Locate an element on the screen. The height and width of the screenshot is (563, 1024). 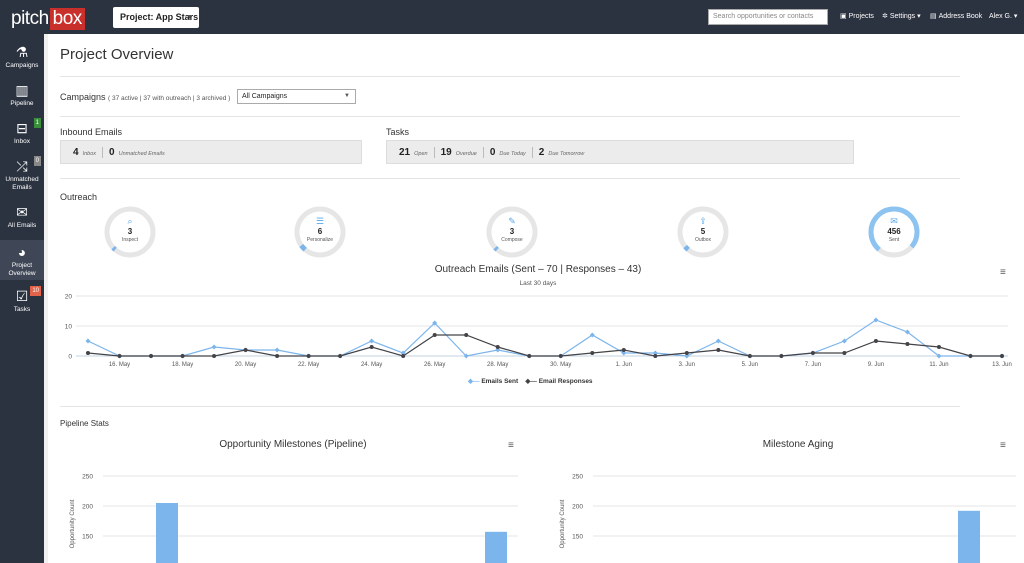
flask-icon: ⚗ is located at coordinates (22, 52).